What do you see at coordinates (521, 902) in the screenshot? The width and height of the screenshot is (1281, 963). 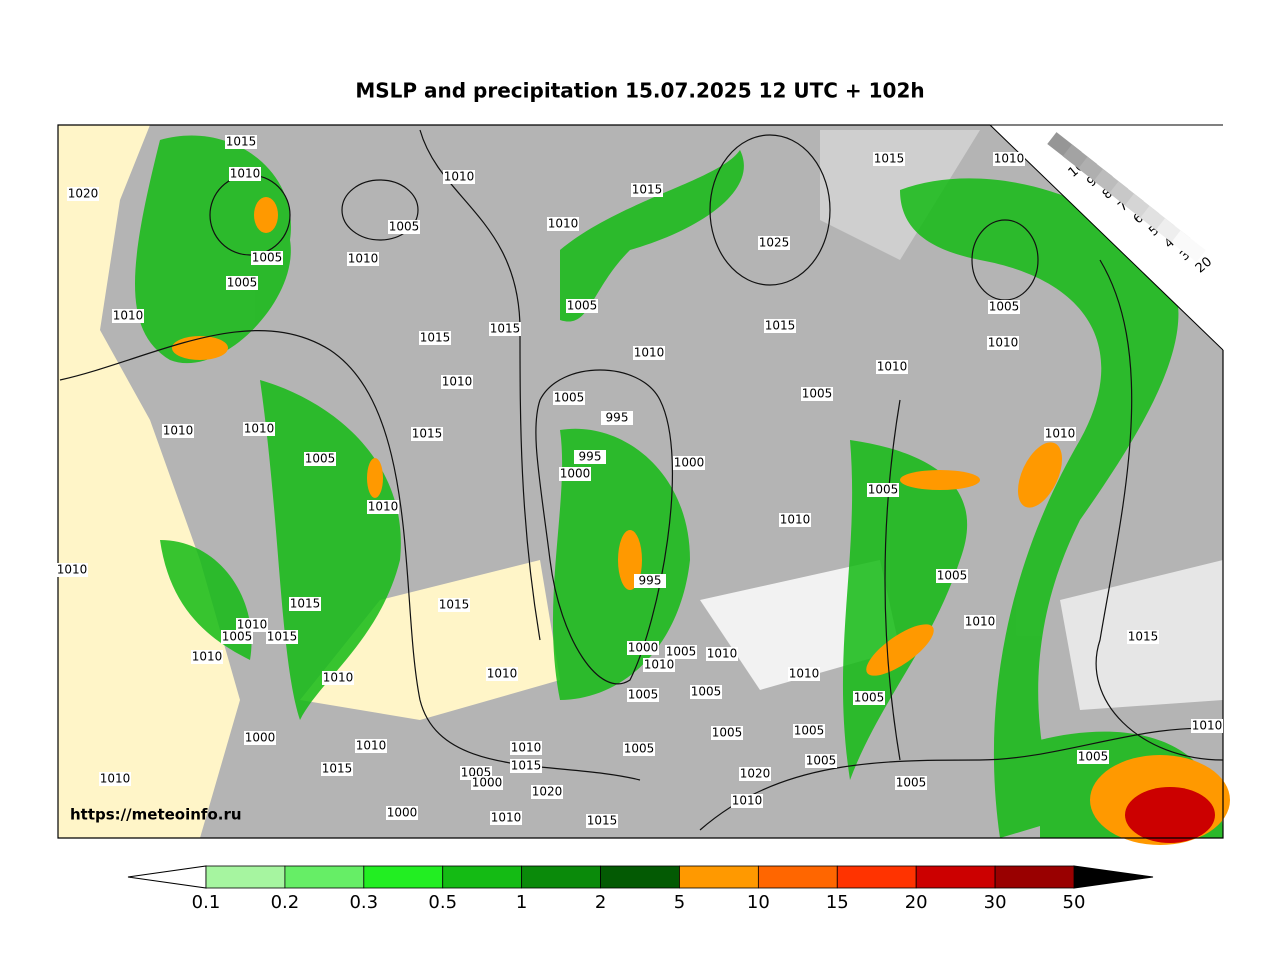 I see `legend-tick-label: 1` at bounding box center [521, 902].